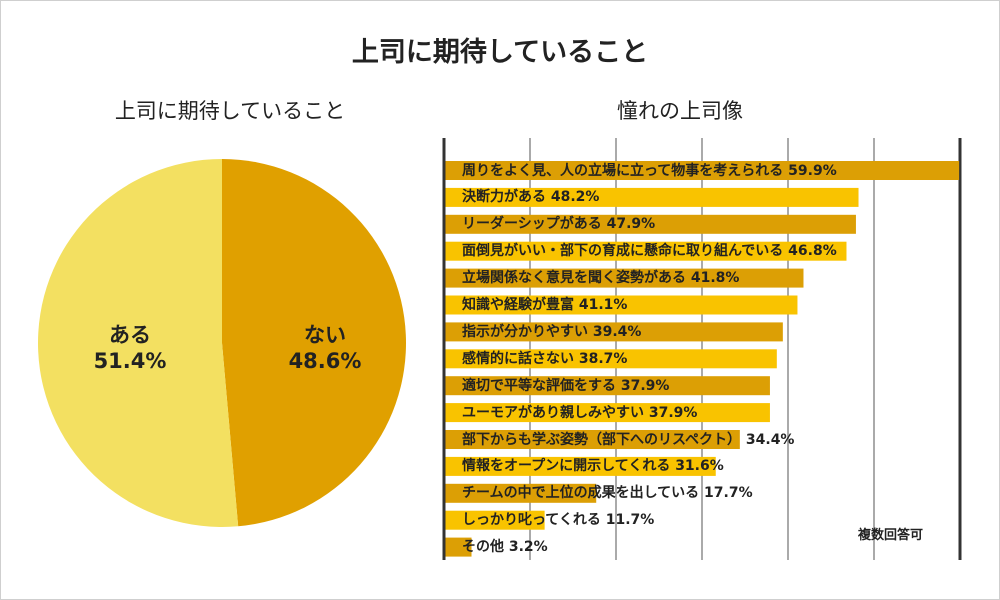 The width and height of the screenshot is (1000, 600). I want to click on multiple-answers-note: 複数回答可, so click(891, 535).